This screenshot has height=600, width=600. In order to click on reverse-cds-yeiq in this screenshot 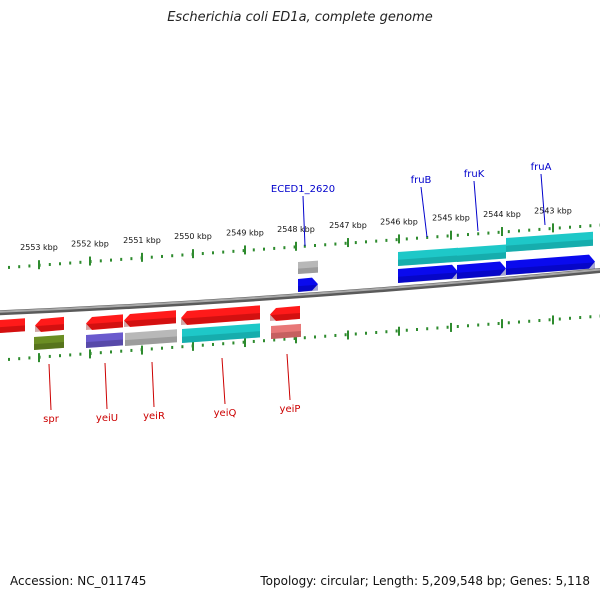, I will do `click(220, 315)`.